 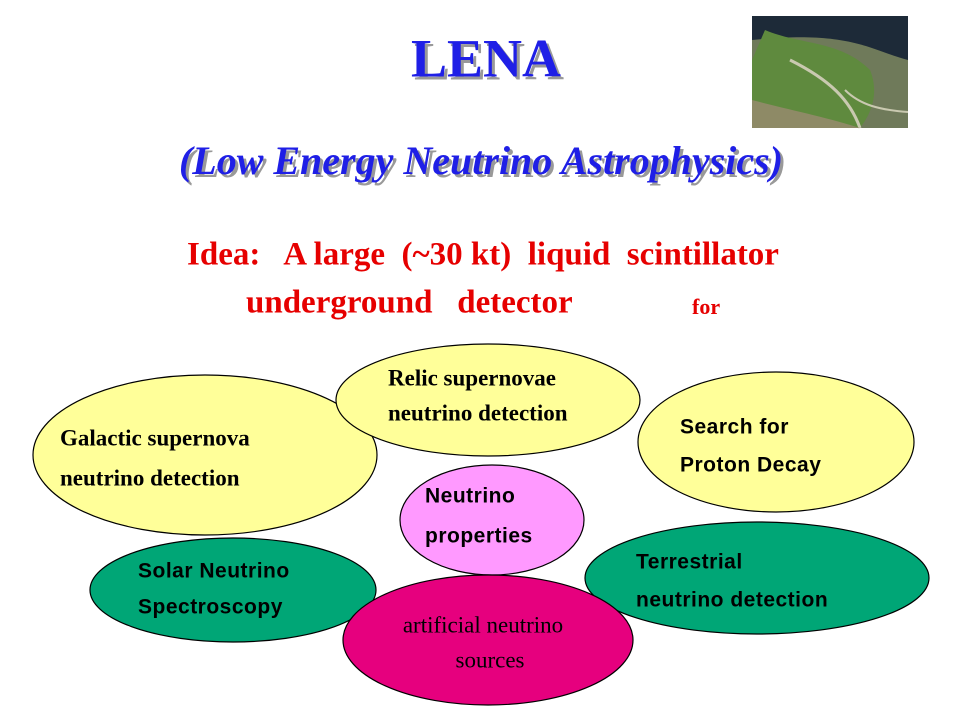 I want to click on bubble-text: Spectroscopy, so click(x=210, y=607).